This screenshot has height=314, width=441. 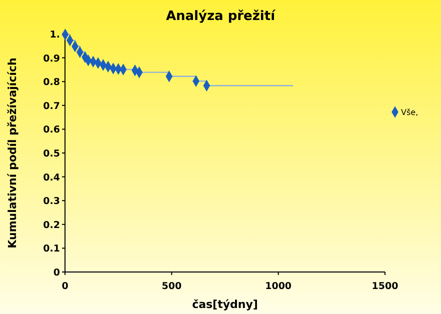 I want to click on y-tick-label: 1., so click(x=55, y=35).